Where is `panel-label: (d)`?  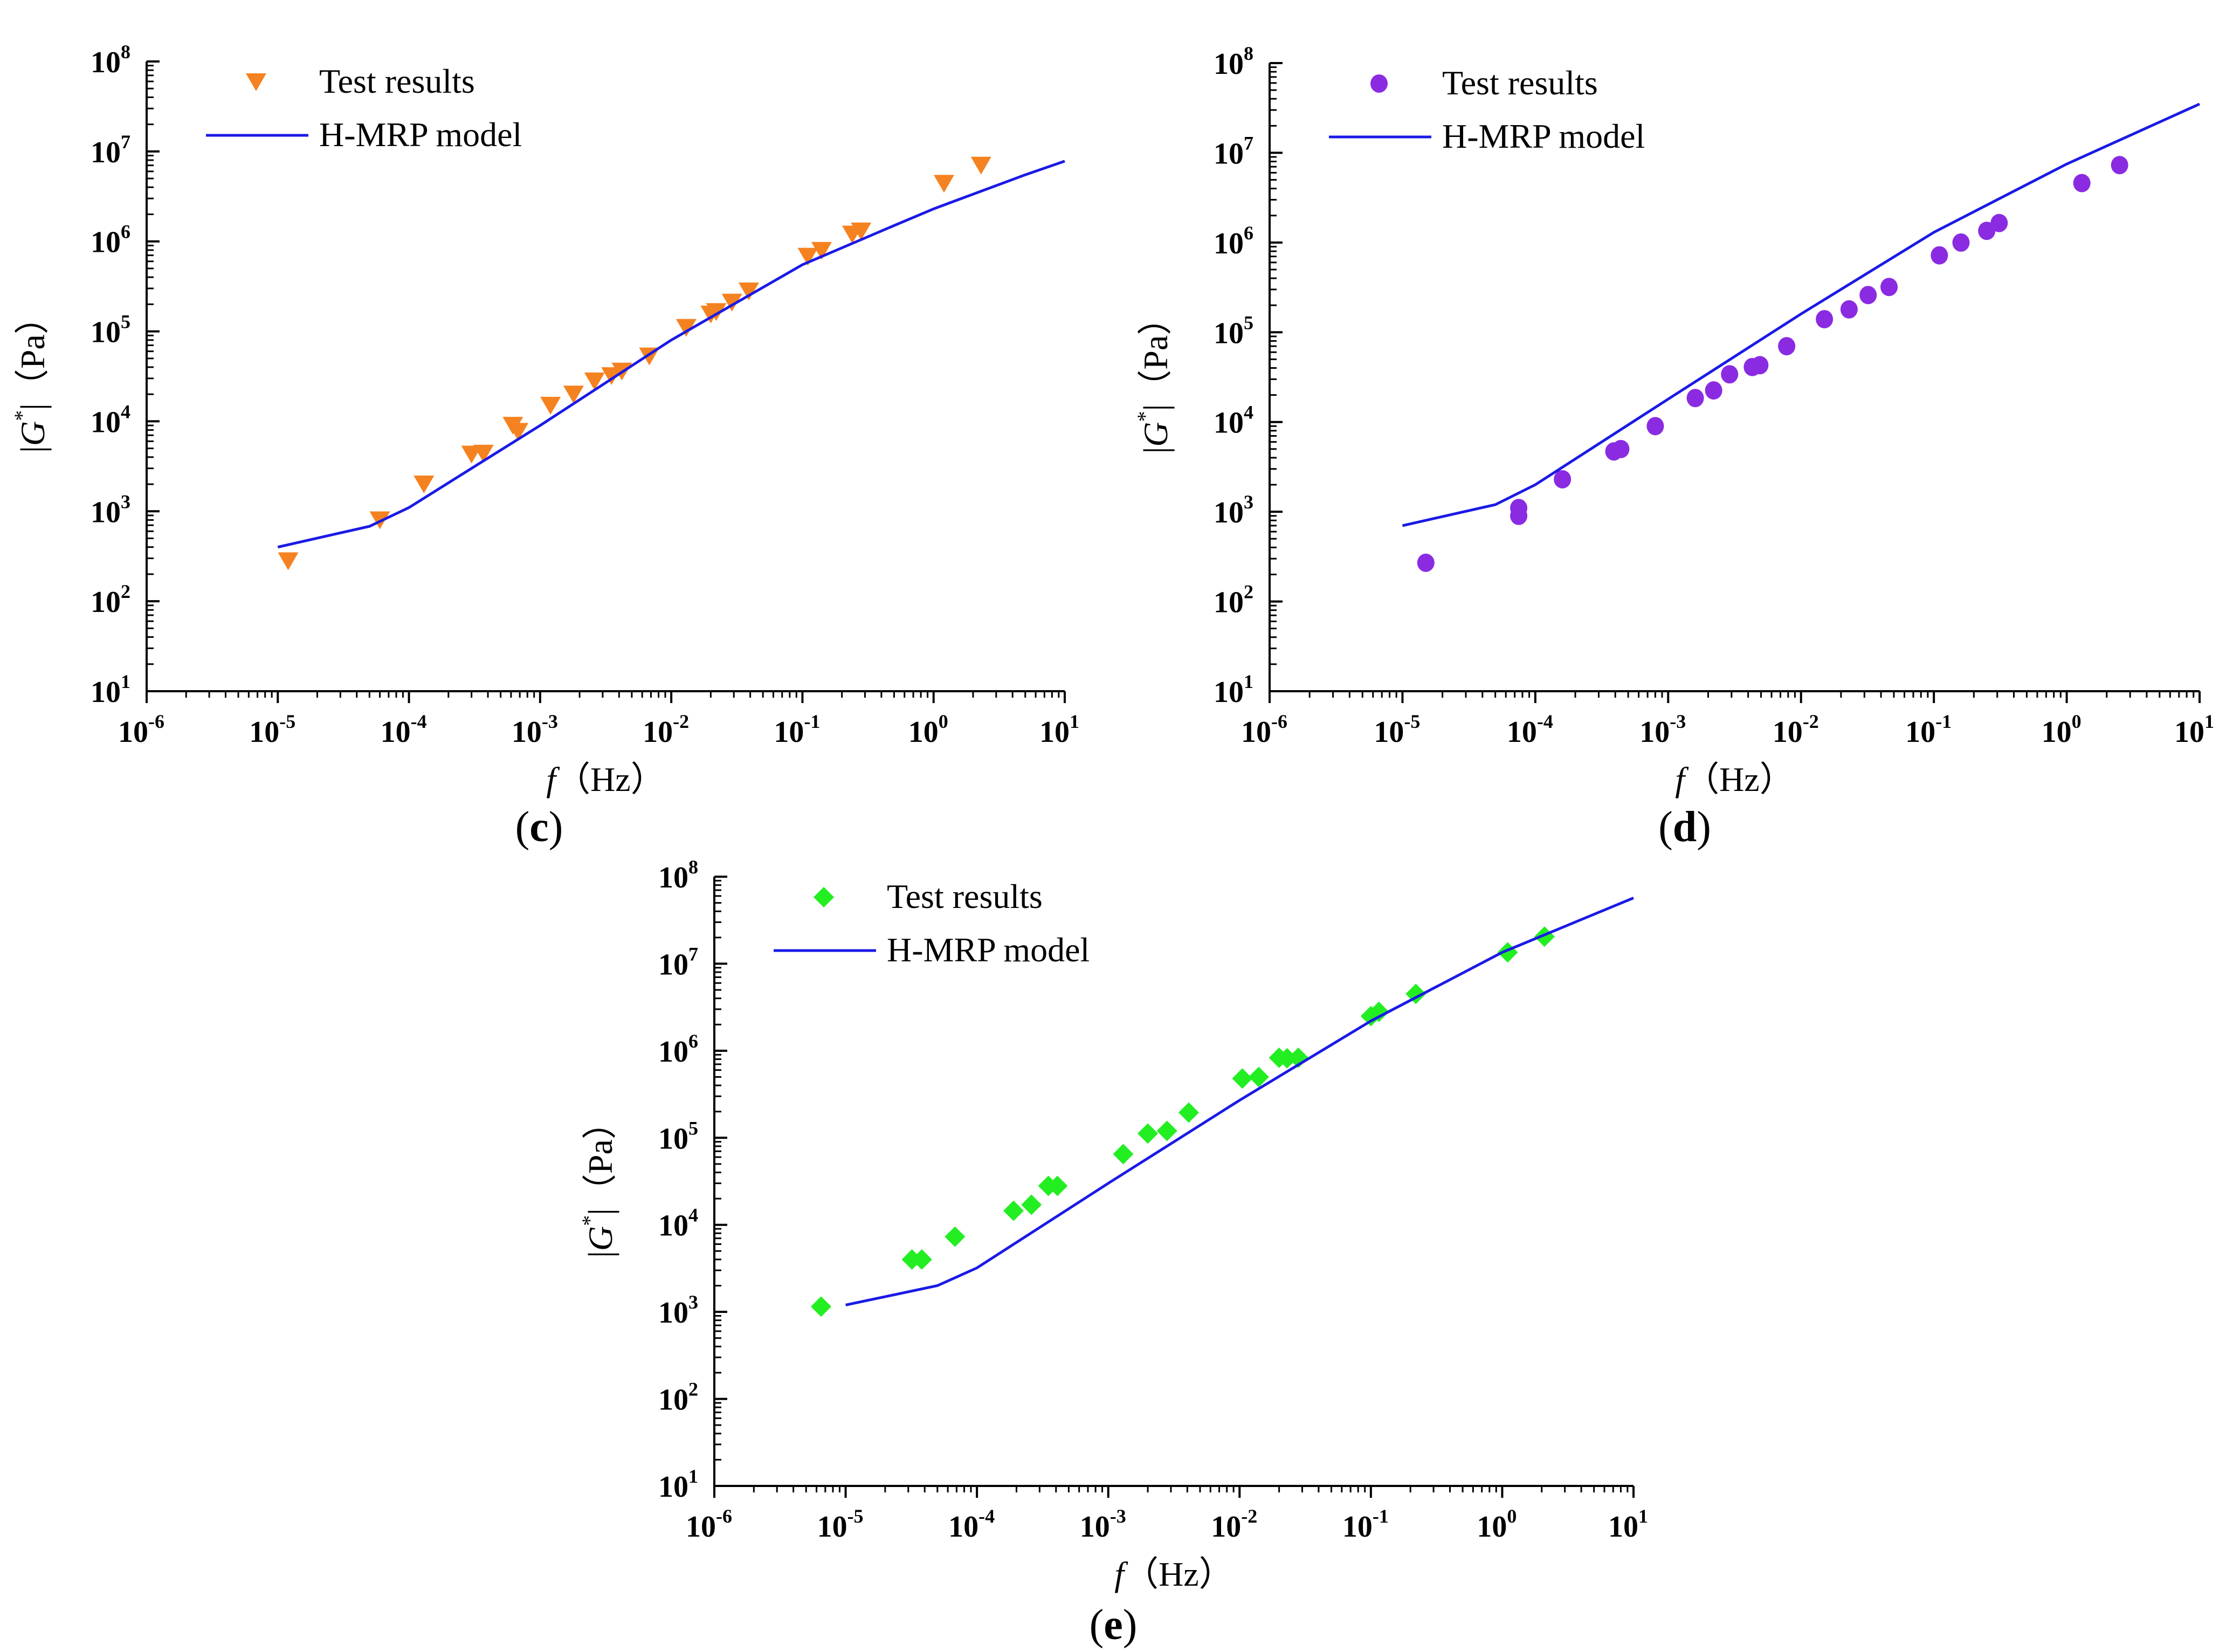 panel-label: (d) is located at coordinates (1684, 827).